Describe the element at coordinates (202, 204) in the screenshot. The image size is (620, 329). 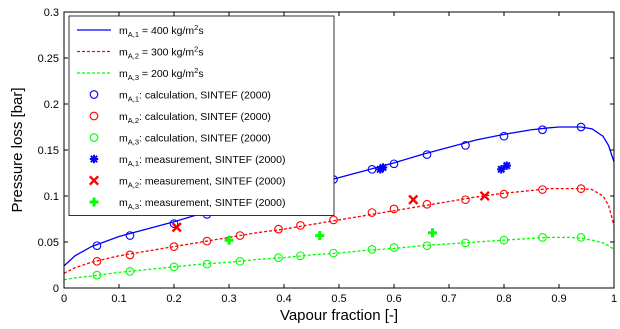
I see `legend-label: mA,3: measurement, SINTEF (2000)` at that location.